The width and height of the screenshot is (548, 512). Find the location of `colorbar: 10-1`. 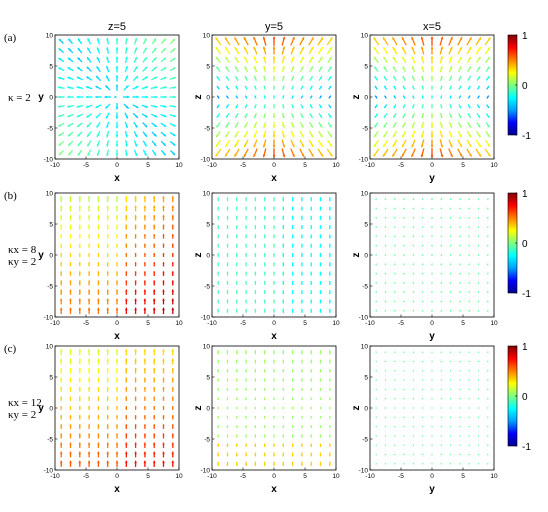

colorbar: 10-1 is located at coordinates (519, 244).